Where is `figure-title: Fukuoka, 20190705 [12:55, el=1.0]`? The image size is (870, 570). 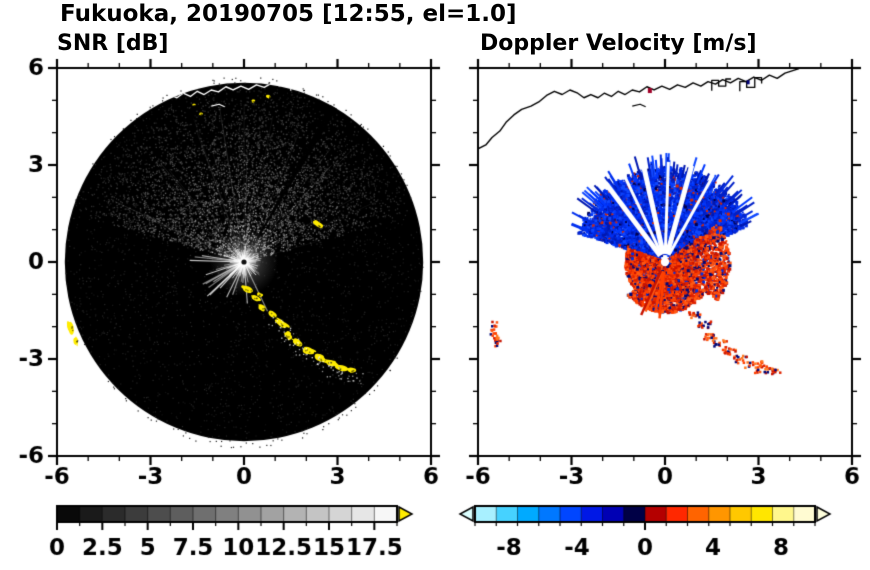
figure-title: Fukuoka, 20190705 [12:55, el=1.0] is located at coordinates (288, 14).